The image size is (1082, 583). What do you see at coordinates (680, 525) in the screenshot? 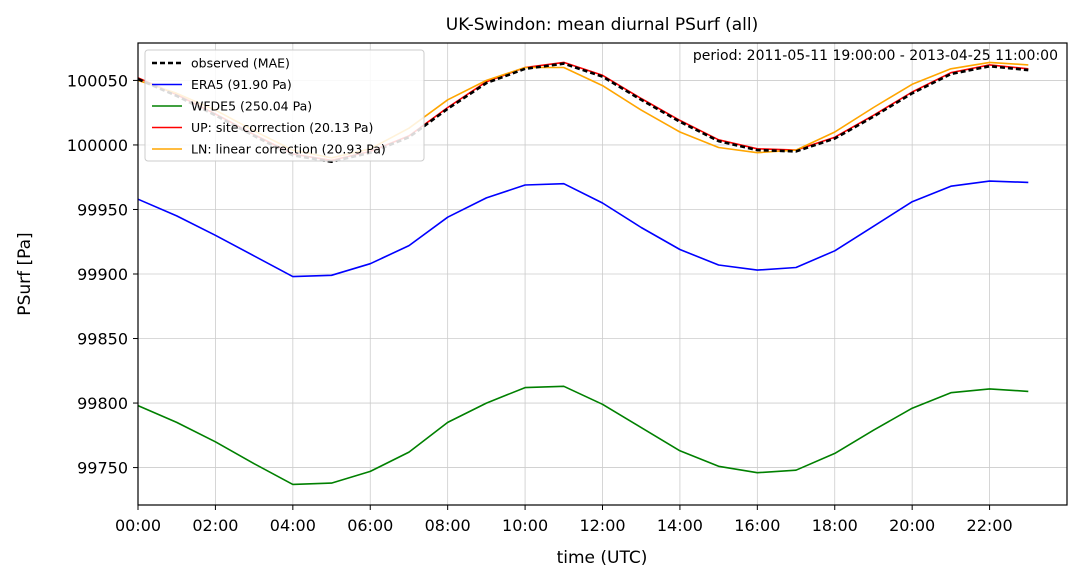
I see `x-tick-label: 14:00` at bounding box center [680, 525].